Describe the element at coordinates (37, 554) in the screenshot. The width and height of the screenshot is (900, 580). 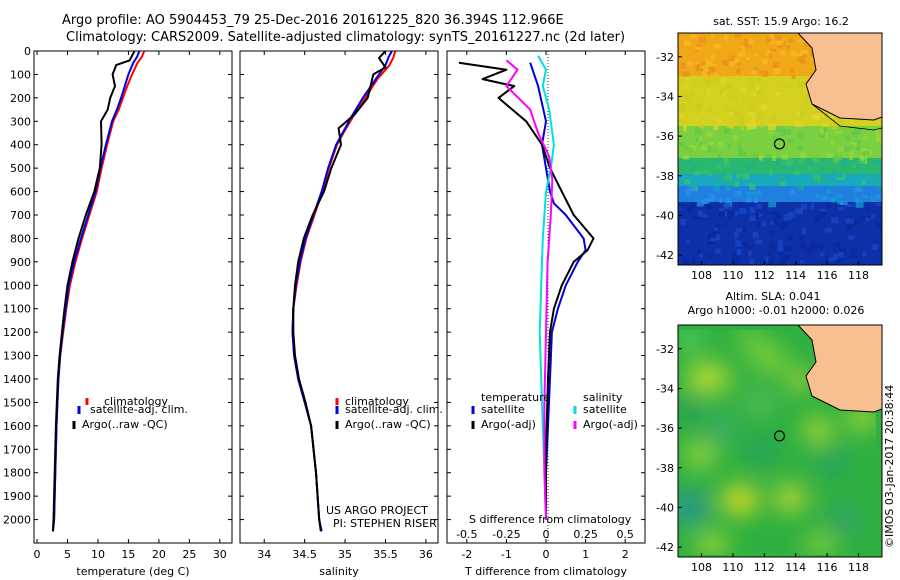
I see `x-tick-label: 0` at that location.